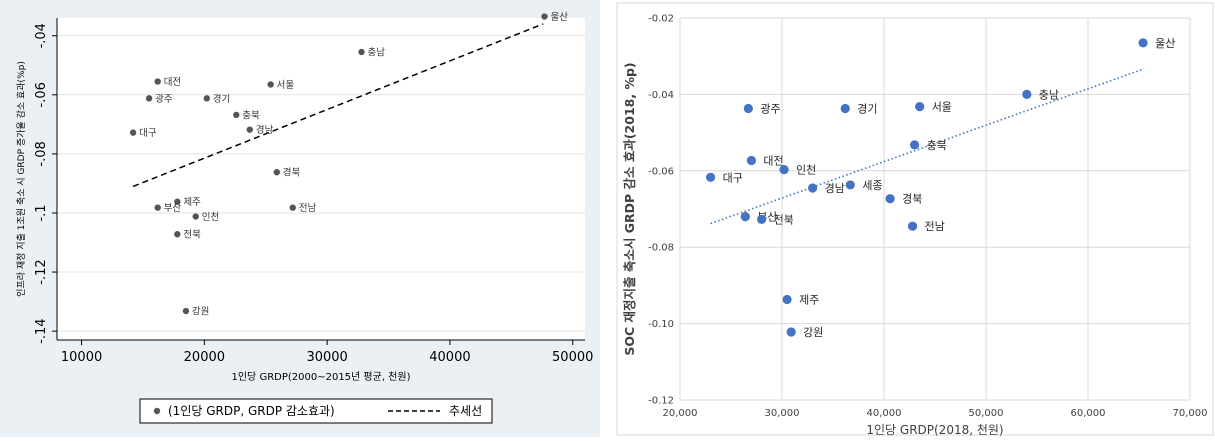 Image resolution: width=1215 pixels, height=441 pixels. Describe the element at coordinates (338, 105) in the screenshot. I see `left-trend-line` at that location.